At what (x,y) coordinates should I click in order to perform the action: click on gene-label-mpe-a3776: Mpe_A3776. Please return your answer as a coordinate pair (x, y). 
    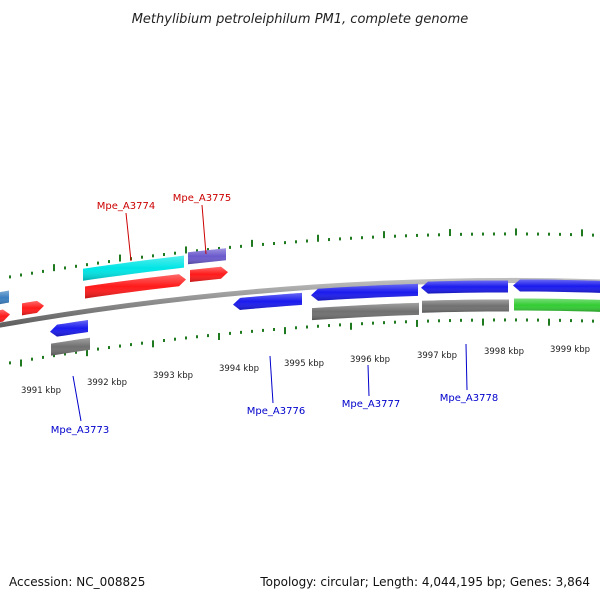
    Looking at the image, I should click on (276, 411).